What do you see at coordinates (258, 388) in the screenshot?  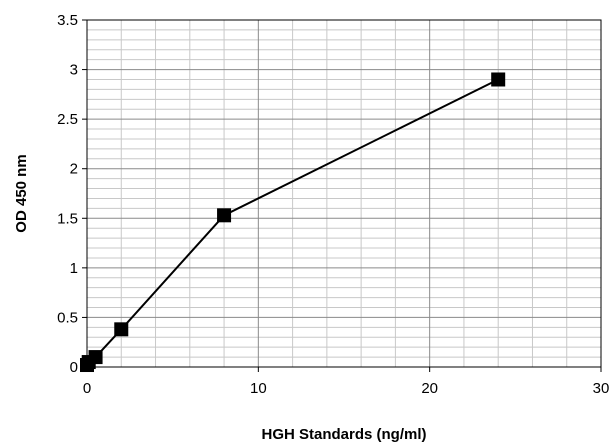 I see `x-tick-label: 10` at bounding box center [258, 388].